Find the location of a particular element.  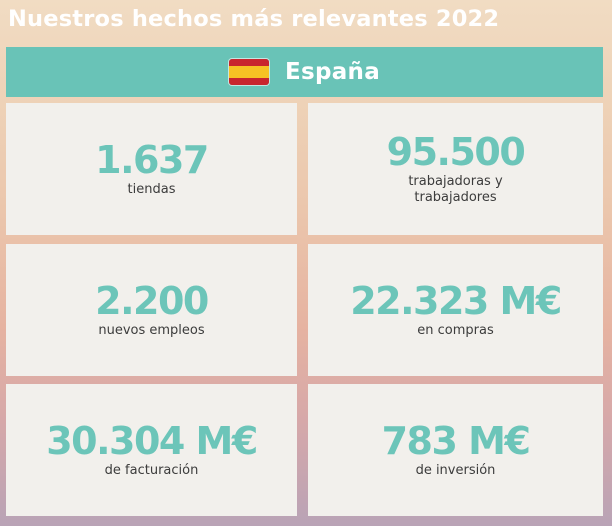

spain-flag-icon is located at coordinates (248, 72).